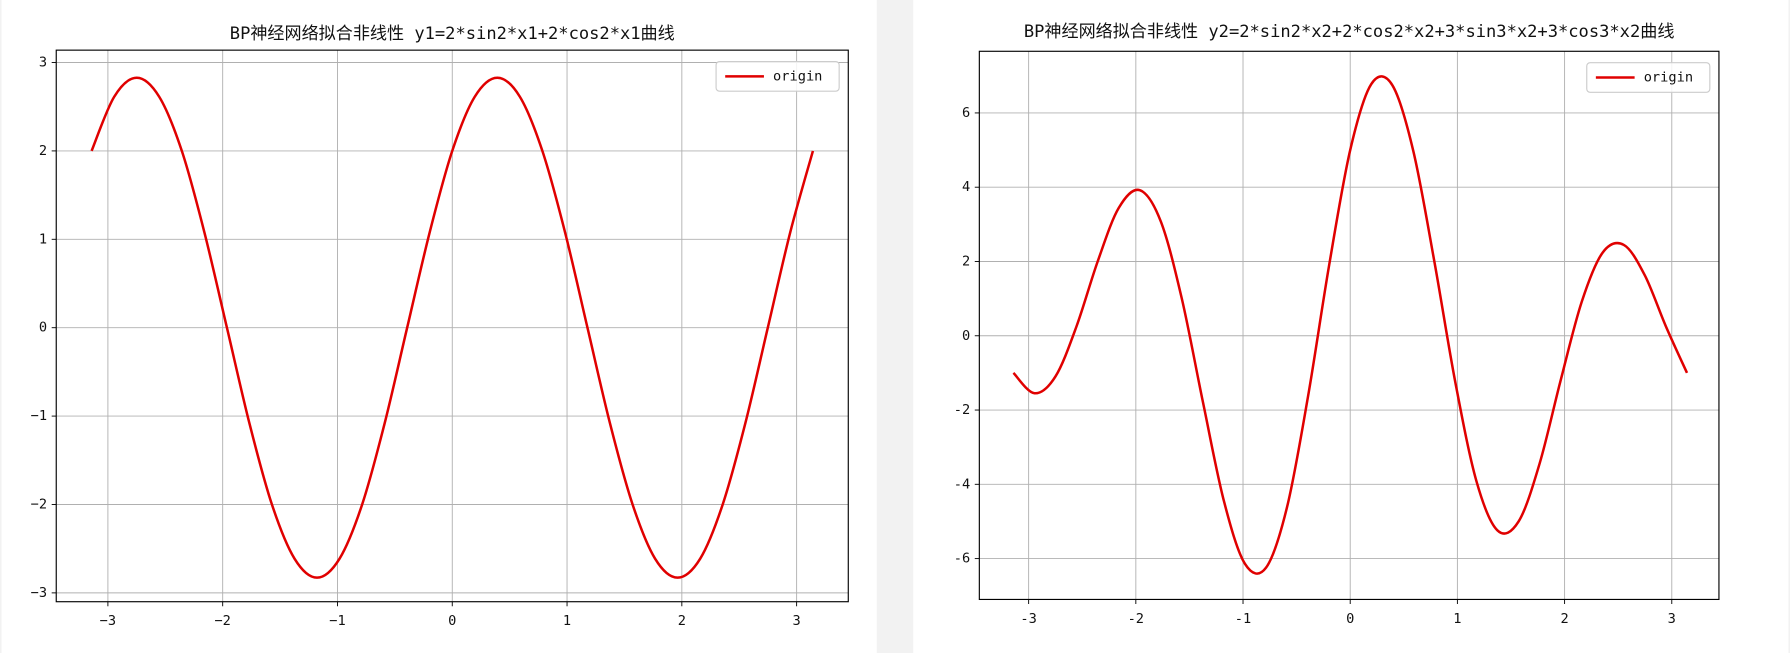  What do you see at coordinates (1136, 619) in the screenshot?
I see `x-tick-label: -2` at bounding box center [1136, 619].